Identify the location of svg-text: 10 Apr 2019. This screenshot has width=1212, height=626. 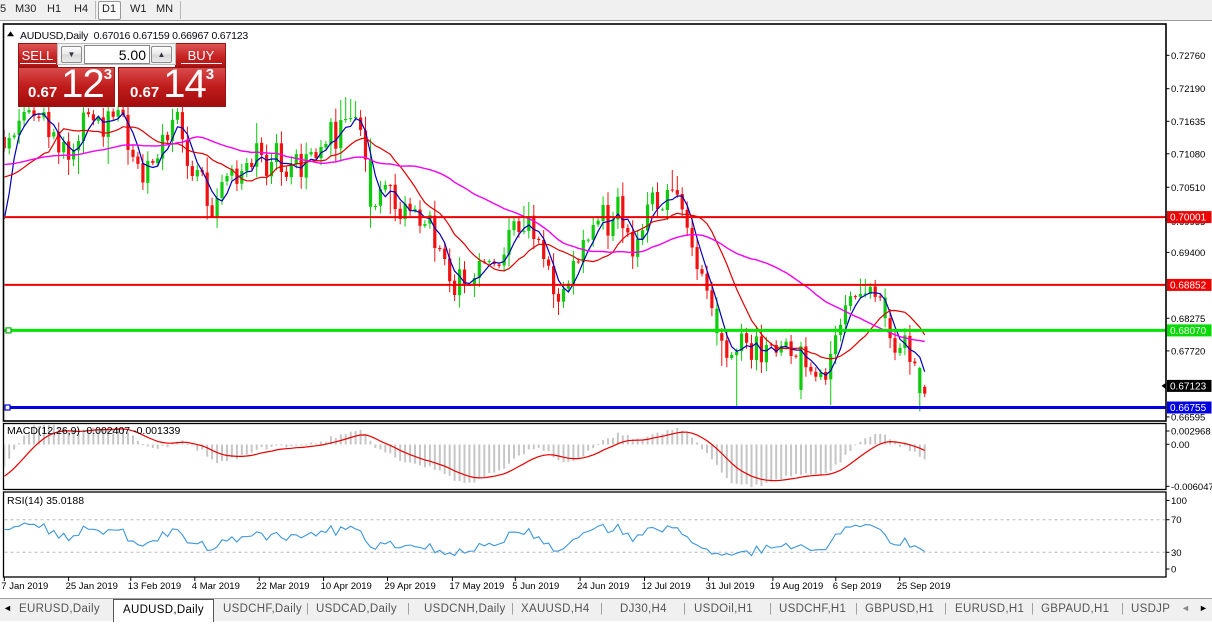
(346, 586).